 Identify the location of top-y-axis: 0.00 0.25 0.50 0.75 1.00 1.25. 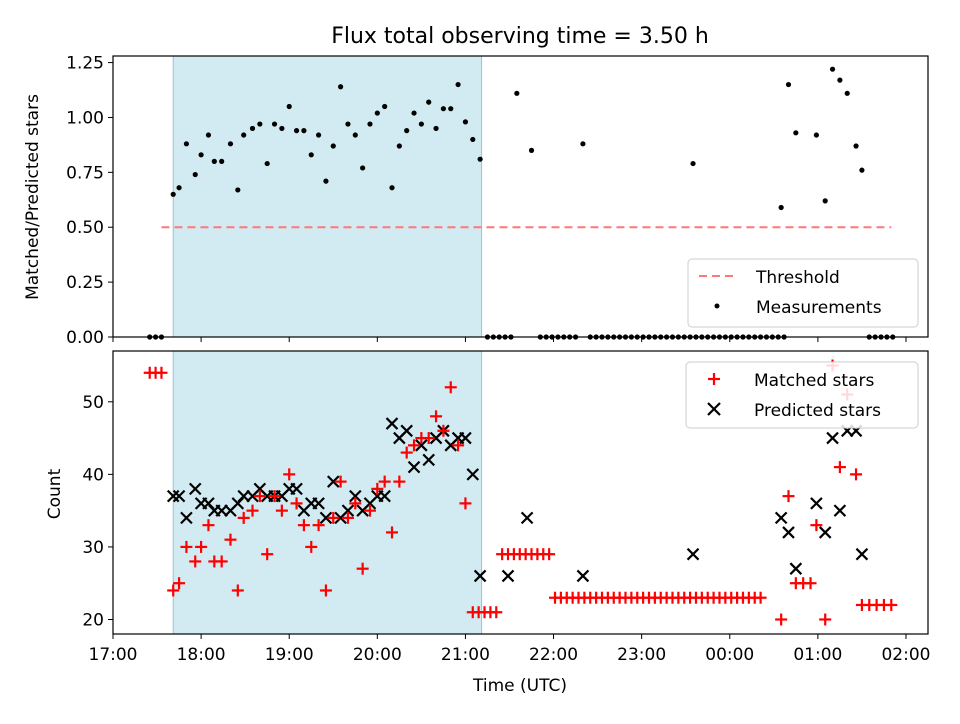
(89, 201).